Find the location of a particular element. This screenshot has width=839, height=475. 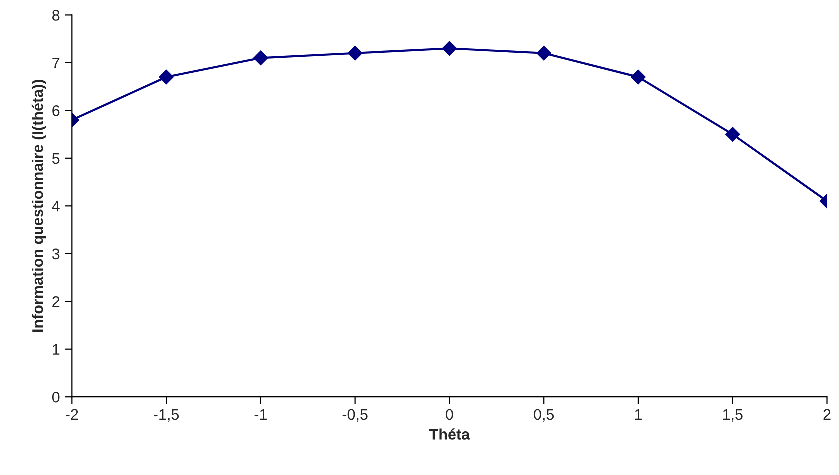

y-tick-label: 2 is located at coordinates (56, 302).